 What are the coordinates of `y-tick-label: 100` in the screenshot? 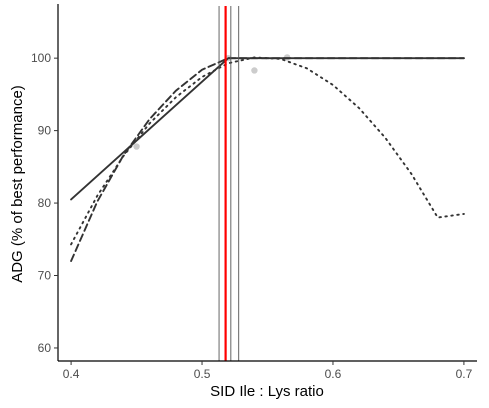 It's located at (41, 58).